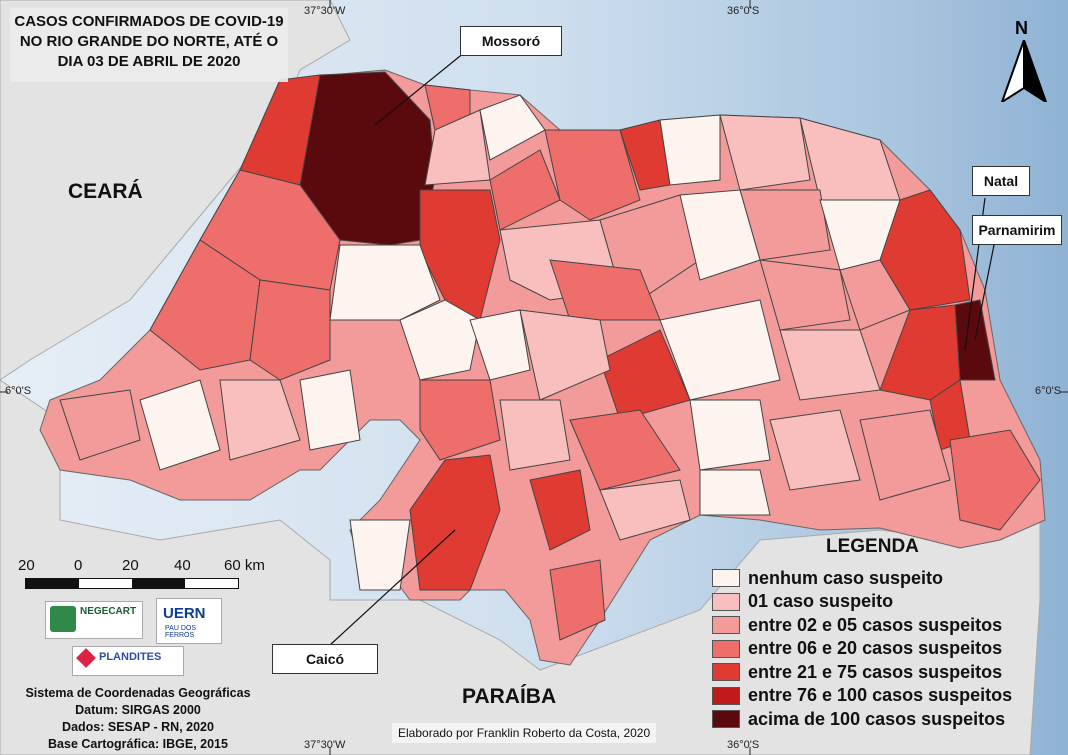 The width and height of the screenshot is (1068, 755). I want to click on legend-item: entre 06 e 20 casos suspeitos, so click(857, 649).